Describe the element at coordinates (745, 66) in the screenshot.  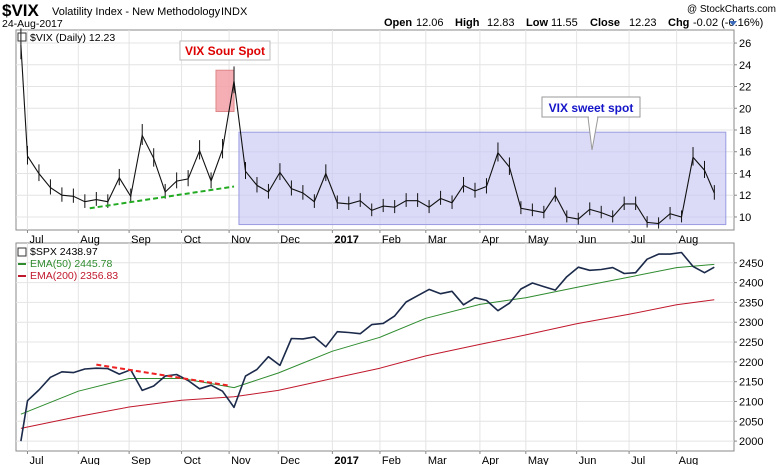
I see `y-tick-label: 24` at that location.